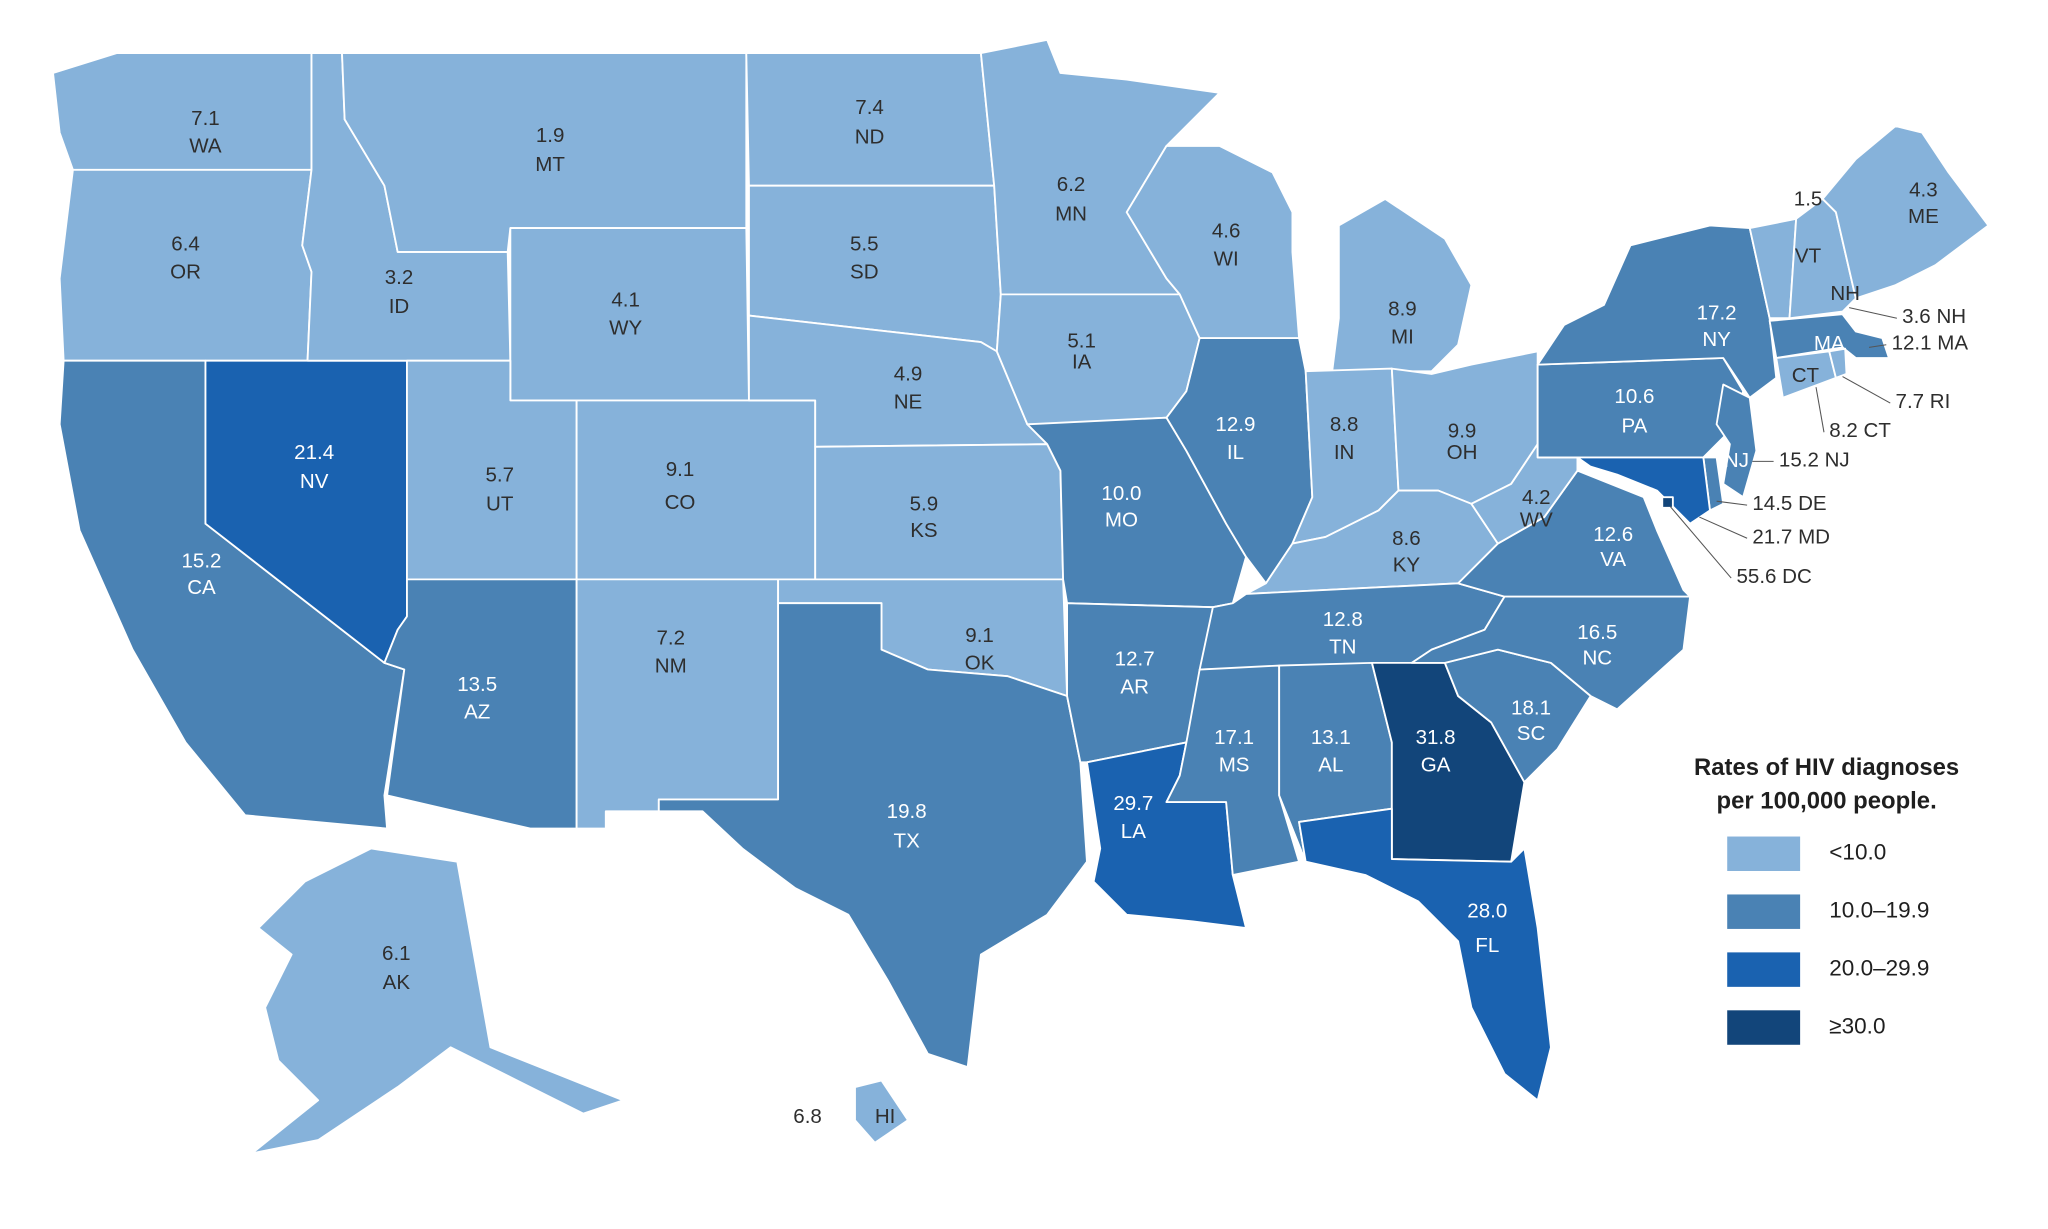 The image size is (2048, 1229). What do you see at coordinates (499, 474) in the screenshot?
I see `value-label: 5.7` at bounding box center [499, 474].